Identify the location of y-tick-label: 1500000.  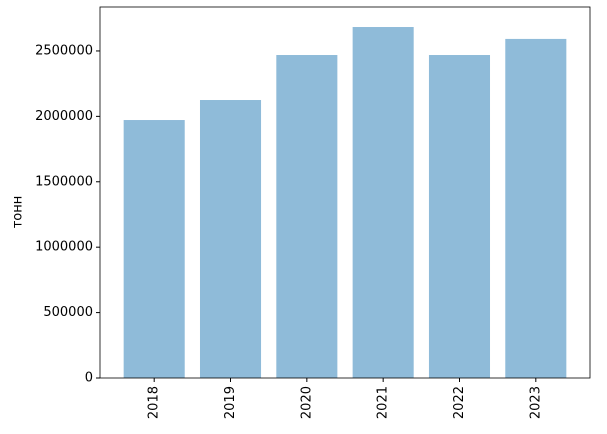
(64, 181).